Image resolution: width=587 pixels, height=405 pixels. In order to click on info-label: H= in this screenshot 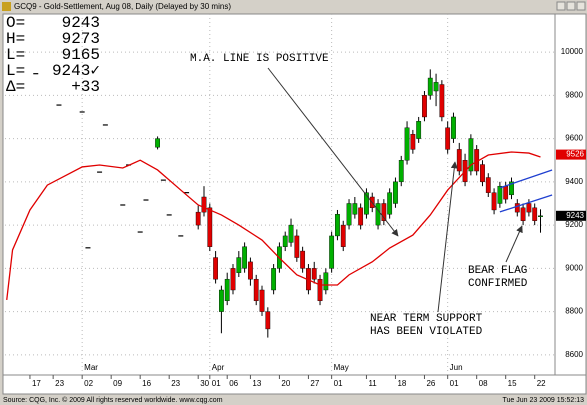, I will do `click(15, 39)`.